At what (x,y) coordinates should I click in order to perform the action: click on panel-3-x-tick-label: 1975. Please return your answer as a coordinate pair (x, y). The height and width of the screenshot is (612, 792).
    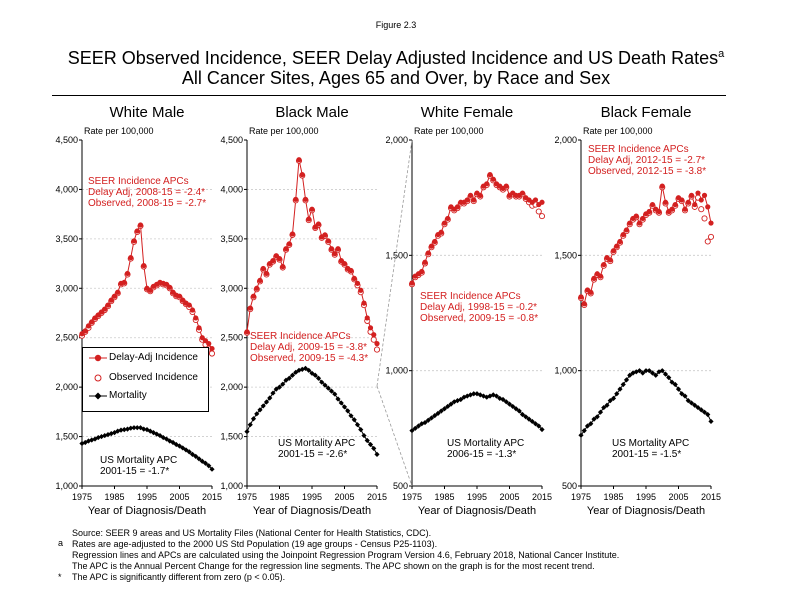
    Looking at the image, I should click on (412, 497).